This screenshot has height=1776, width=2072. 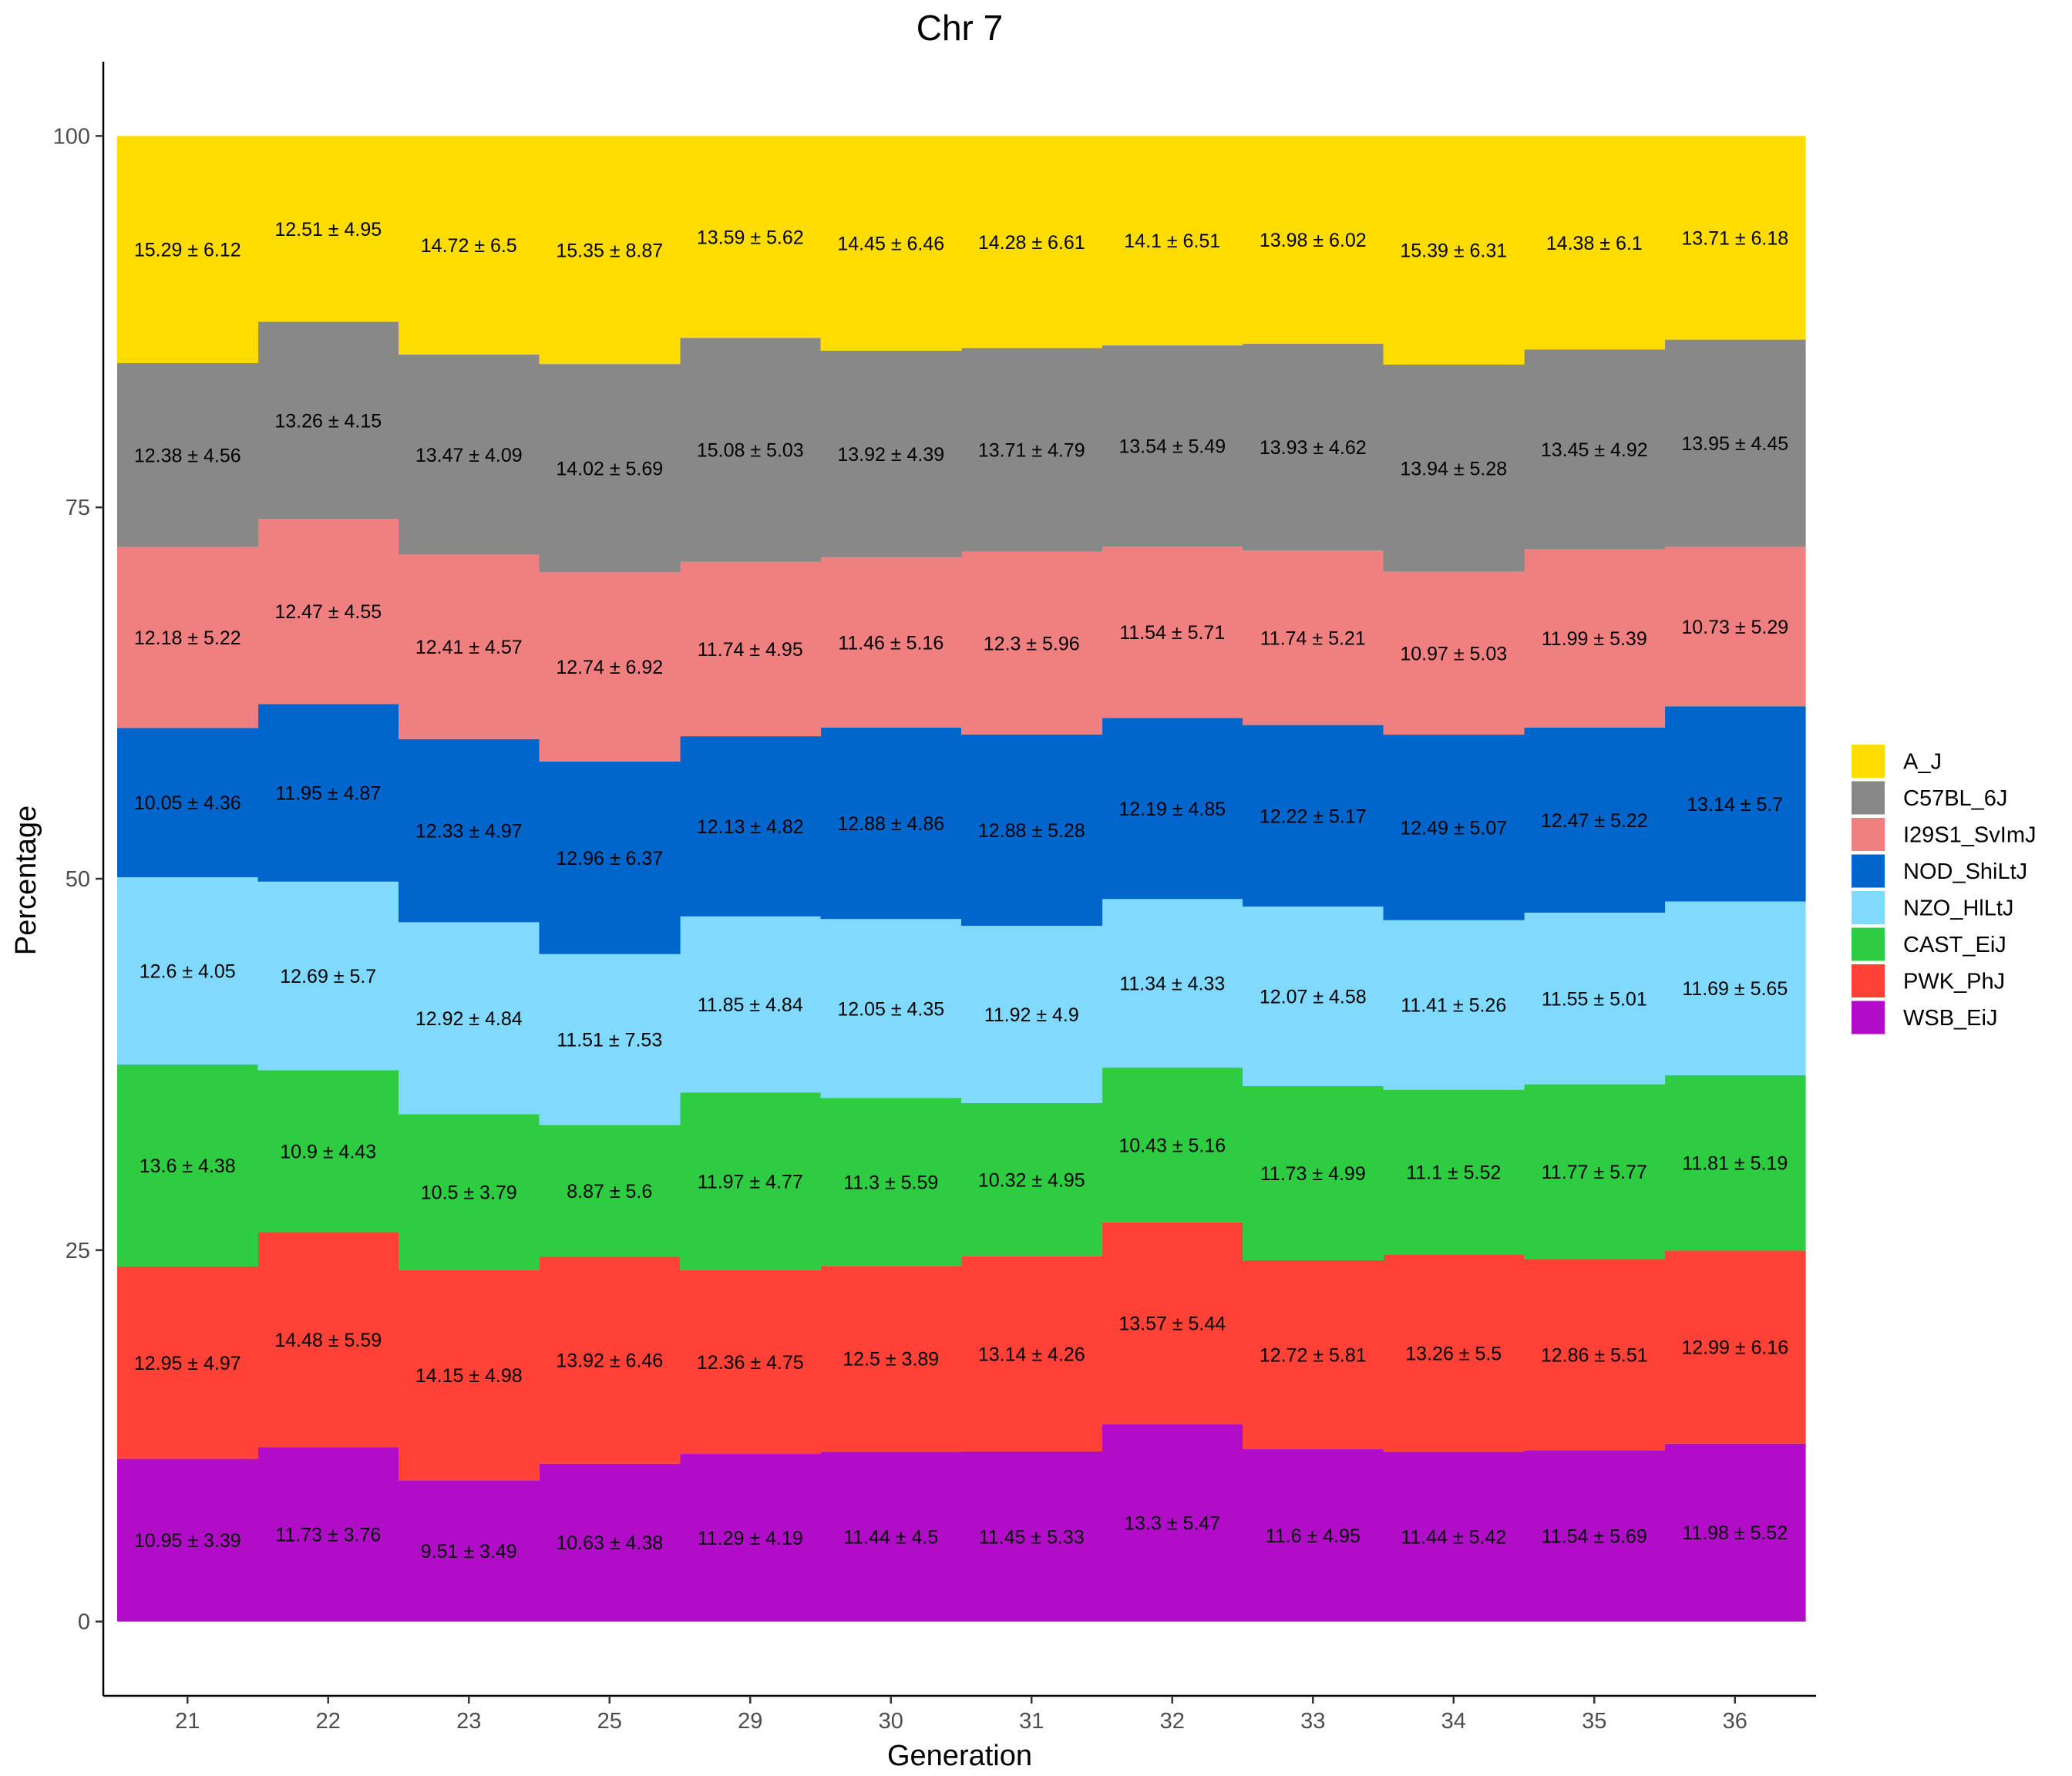 I want to click on segment-label-wsb-eij-23: 9.51 ± 3.49, so click(x=469, y=1552).